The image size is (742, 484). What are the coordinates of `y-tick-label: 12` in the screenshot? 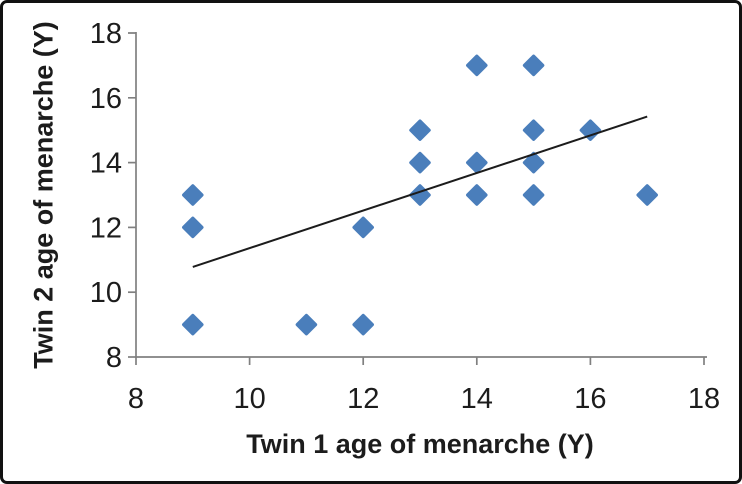 It's located at (106, 228).